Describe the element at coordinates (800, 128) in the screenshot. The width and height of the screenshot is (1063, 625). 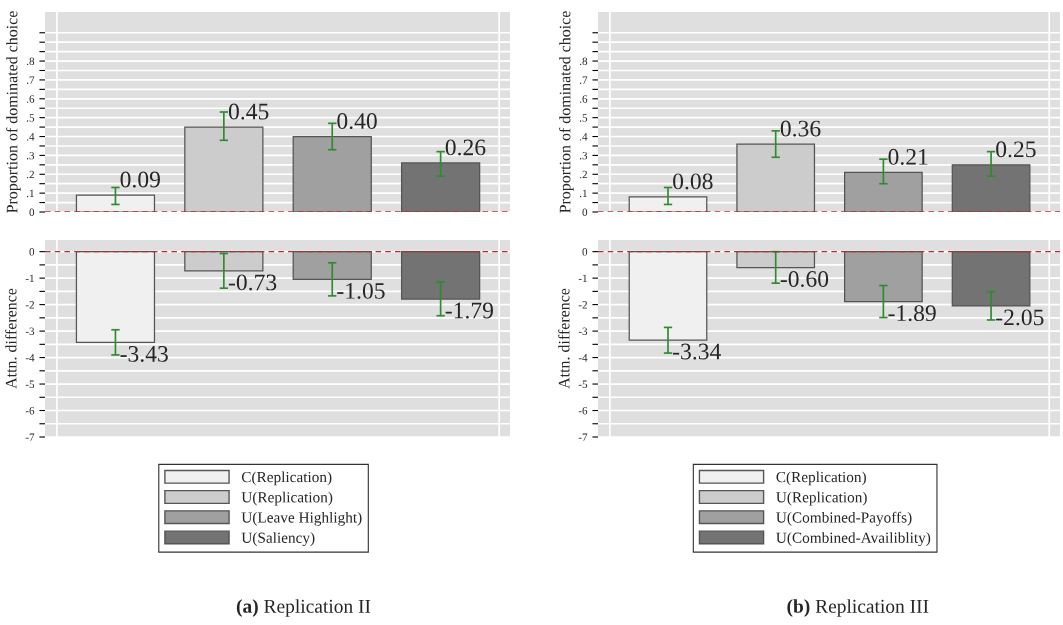
I see `data-label: 0.36` at that location.